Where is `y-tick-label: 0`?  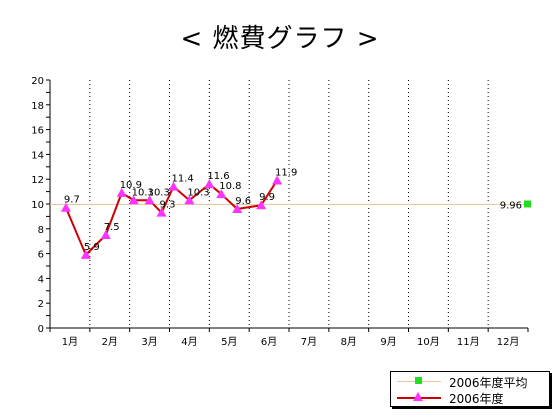
y-tick-label: 0 is located at coordinates (41, 329).